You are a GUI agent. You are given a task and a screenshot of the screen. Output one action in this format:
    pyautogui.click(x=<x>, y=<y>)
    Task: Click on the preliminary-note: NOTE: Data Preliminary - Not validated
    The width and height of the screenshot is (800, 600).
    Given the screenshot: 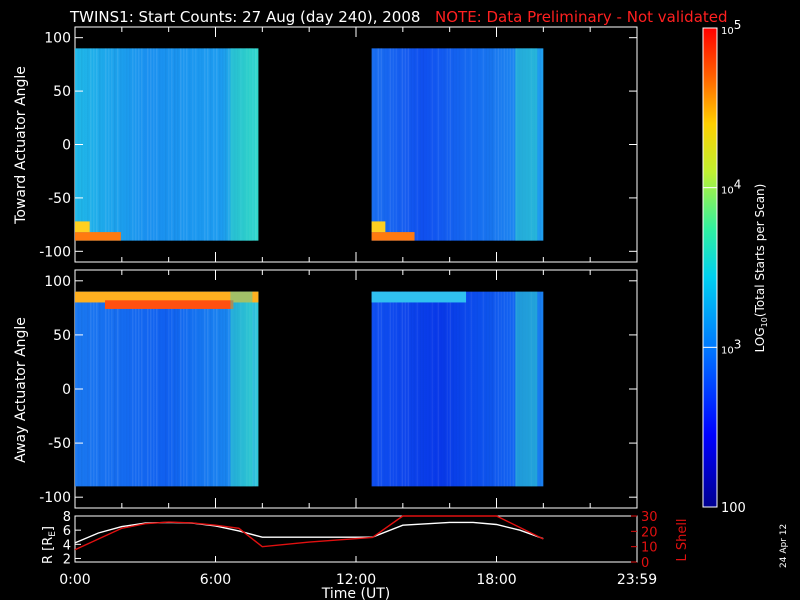 What is the action you would take?
    pyautogui.click(x=581, y=17)
    